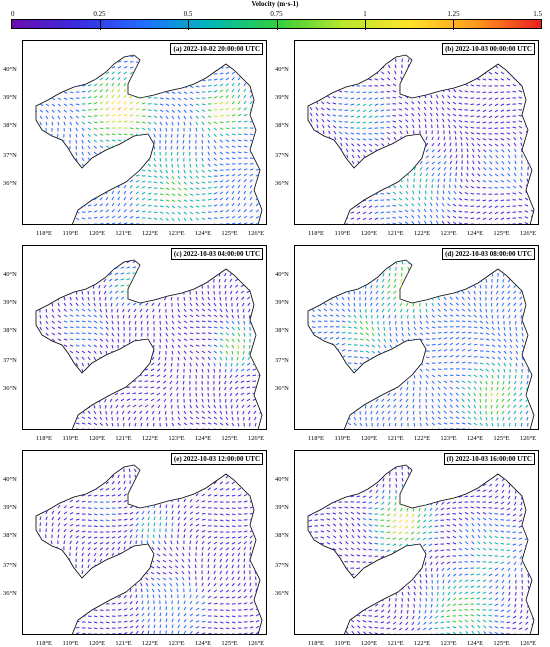  What do you see at coordinates (10, 155) in the screenshot?
I see `latitude-label: 37°N` at bounding box center [10, 155].